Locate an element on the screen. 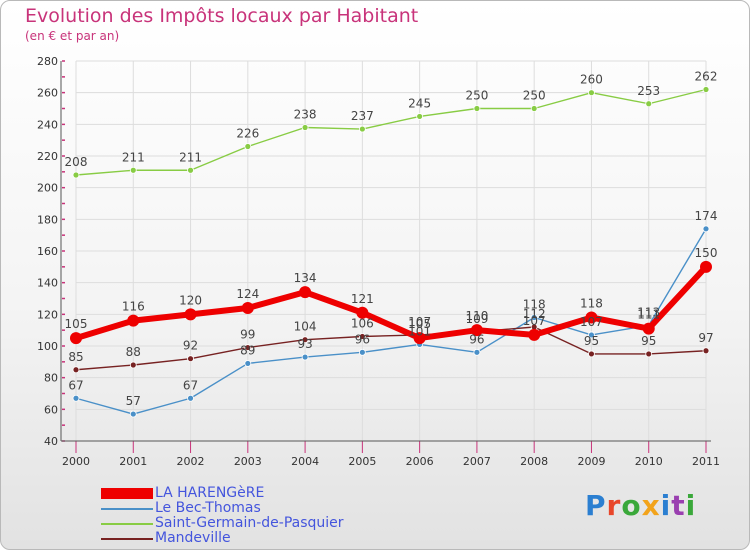 The image size is (750, 550). y-tick-label: 200 is located at coordinates (47, 188).